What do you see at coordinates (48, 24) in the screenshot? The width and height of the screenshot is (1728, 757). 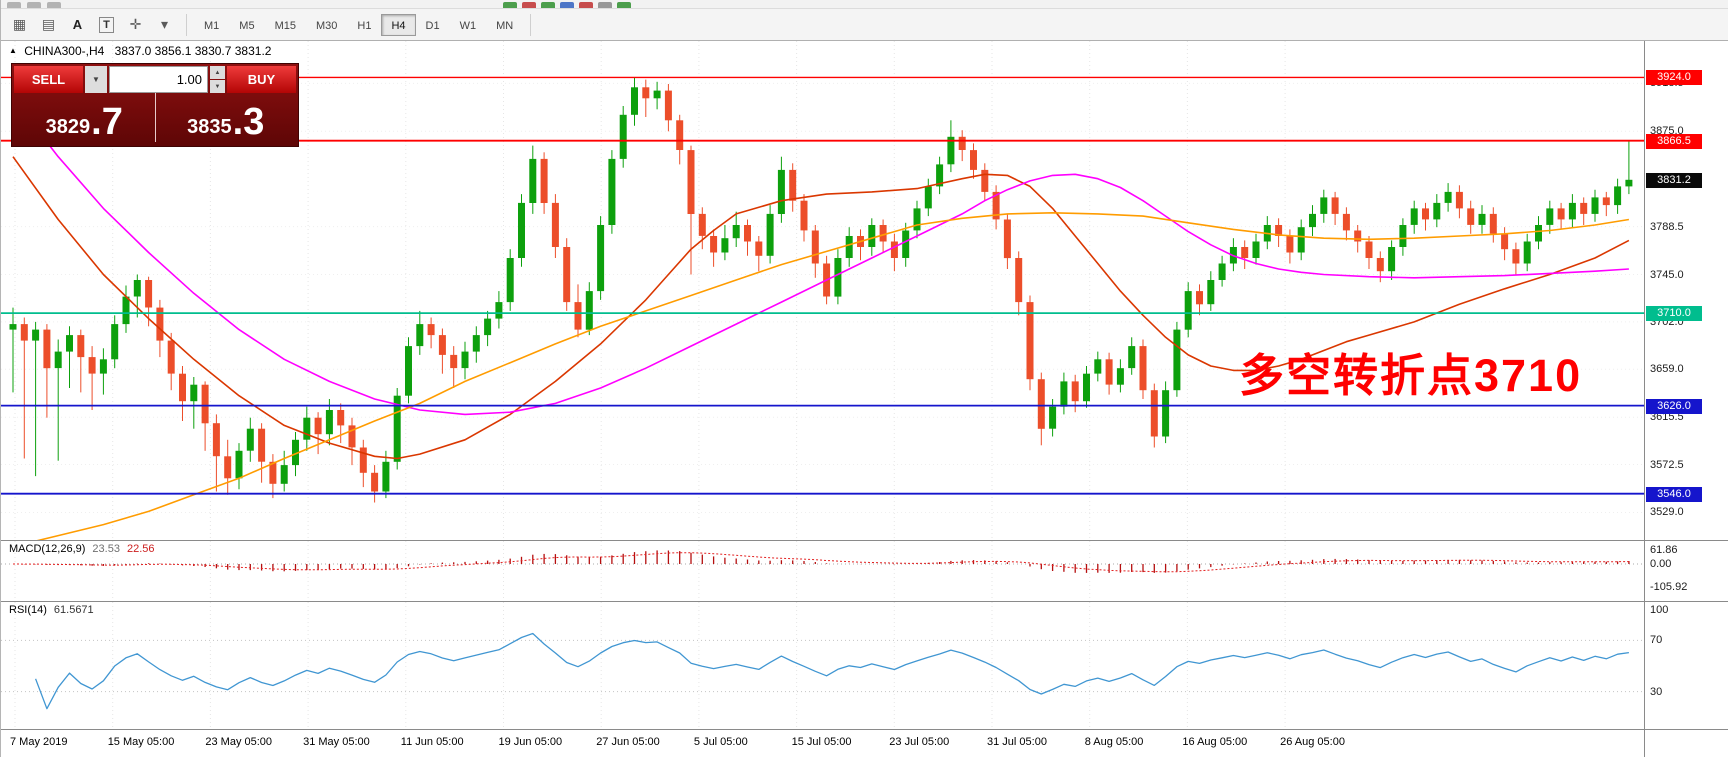 I see `tile-windows-icon: ▤` at bounding box center [48, 24].